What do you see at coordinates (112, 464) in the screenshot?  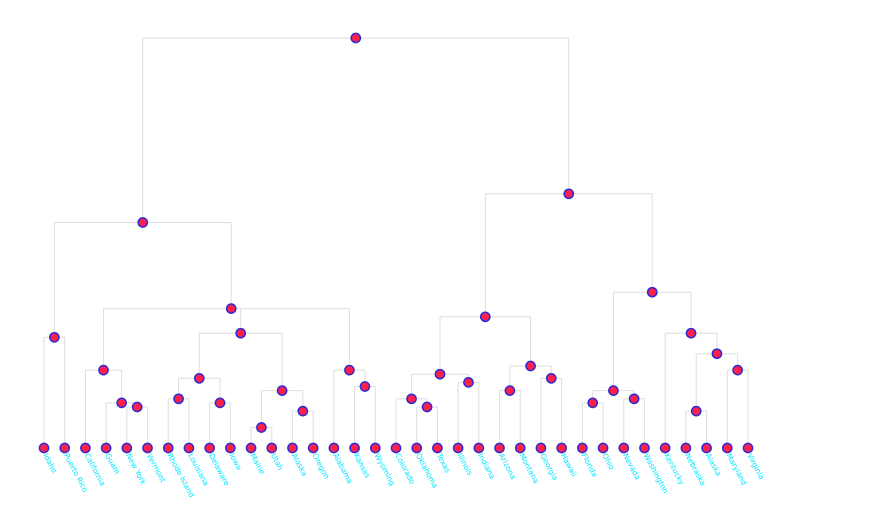 I see `leaf-label: Guam` at bounding box center [112, 464].